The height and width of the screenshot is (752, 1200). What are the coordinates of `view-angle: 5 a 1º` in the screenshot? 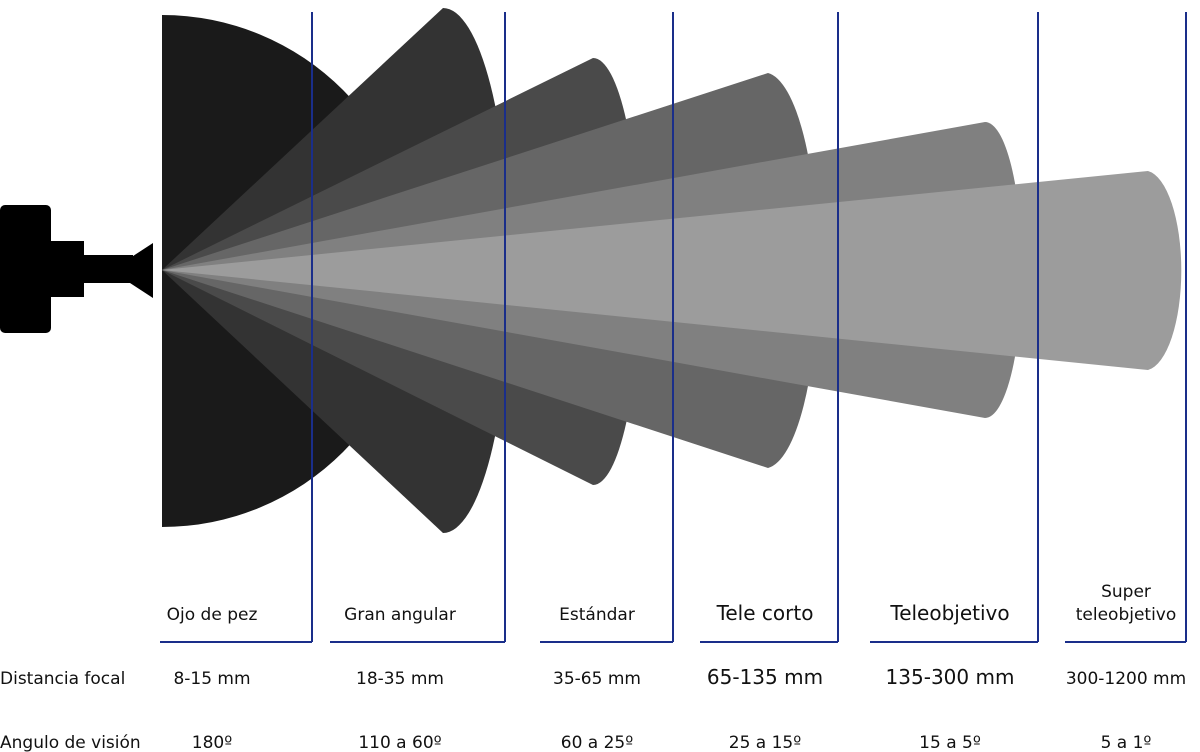 It's located at (1126, 742).